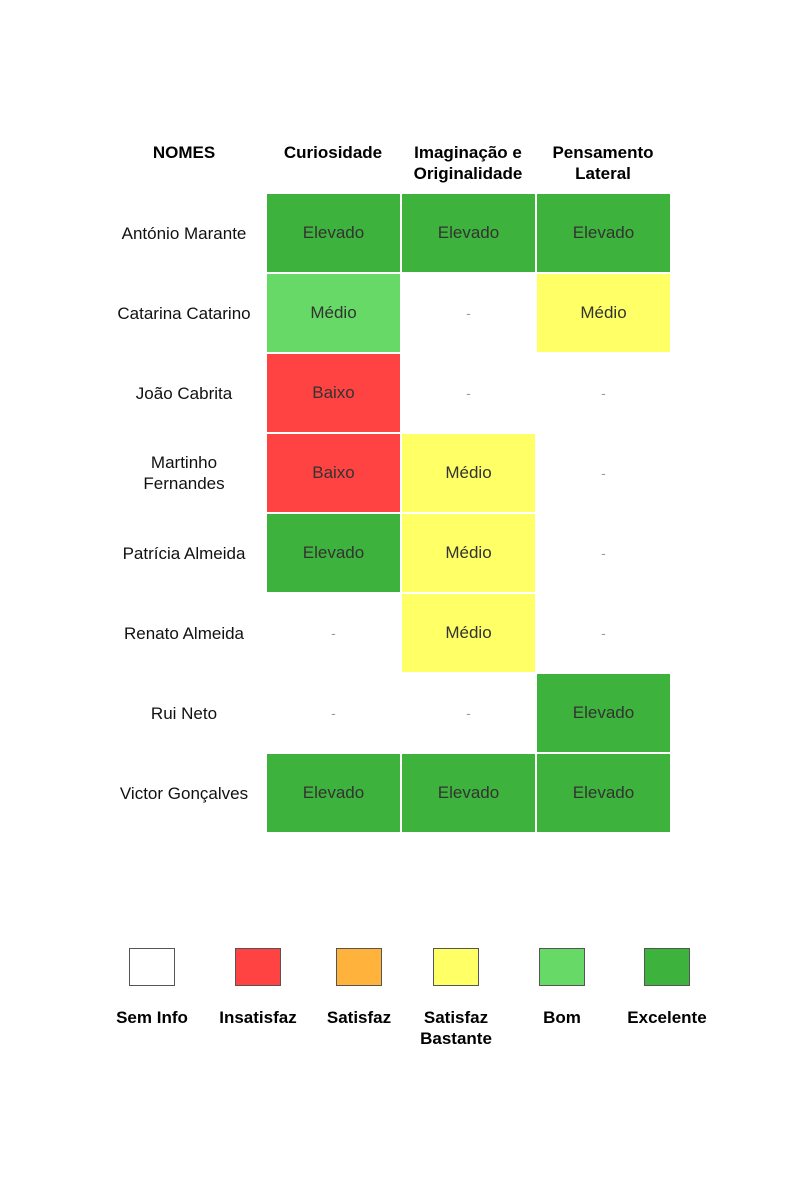 Image resolution: width=800 pixels, height=1180 pixels. Describe the element at coordinates (667, 967) in the screenshot. I see `legend-swatch-excelente` at that location.